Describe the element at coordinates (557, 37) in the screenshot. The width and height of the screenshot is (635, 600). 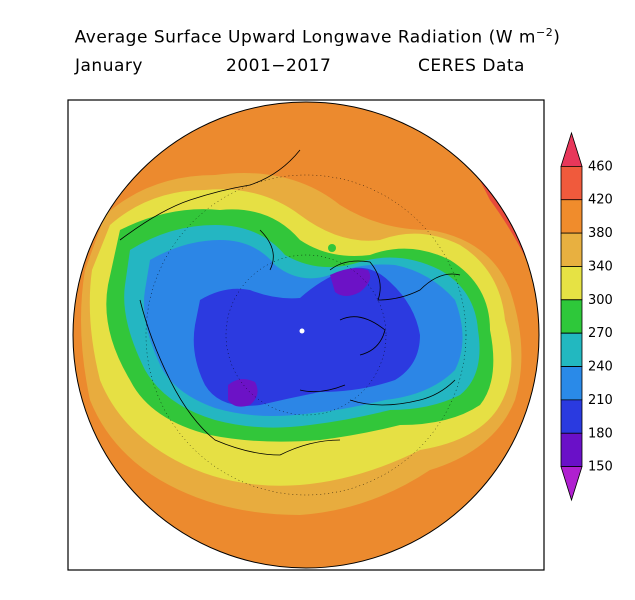
I see `title-close: )` at that location.